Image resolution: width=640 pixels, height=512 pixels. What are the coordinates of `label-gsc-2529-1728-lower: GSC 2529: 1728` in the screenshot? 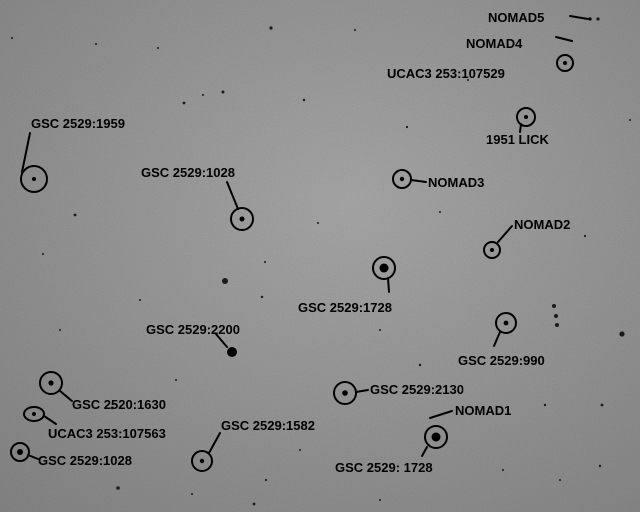 It's located at (384, 467).